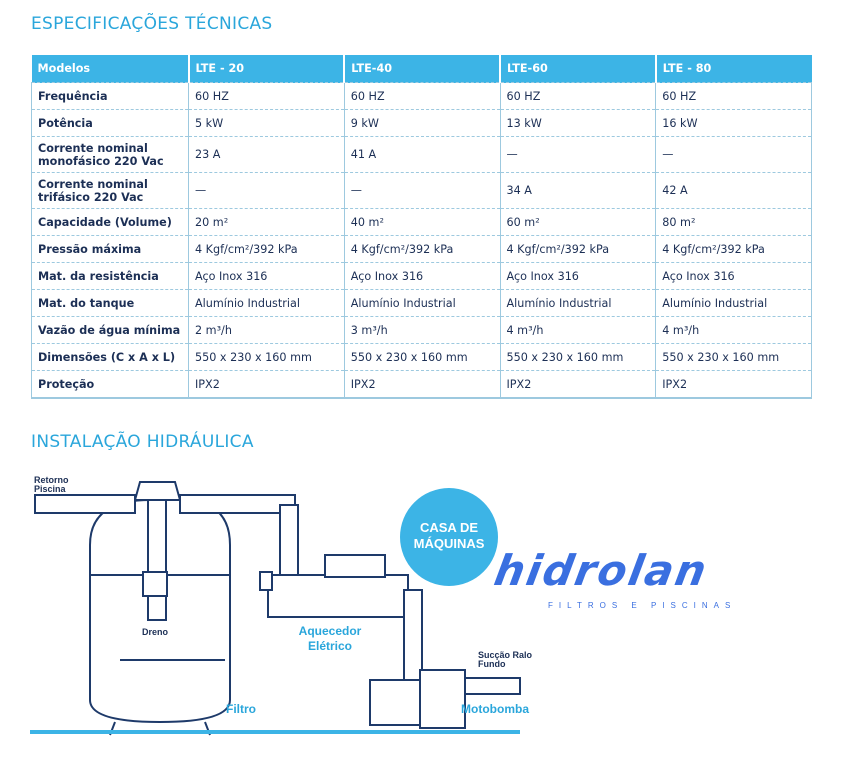 This screenshot has width=848, height=768. I want to click on table-row: Proteção IPX2 IPX2 IPX2 IPX2, so click(421, 384).